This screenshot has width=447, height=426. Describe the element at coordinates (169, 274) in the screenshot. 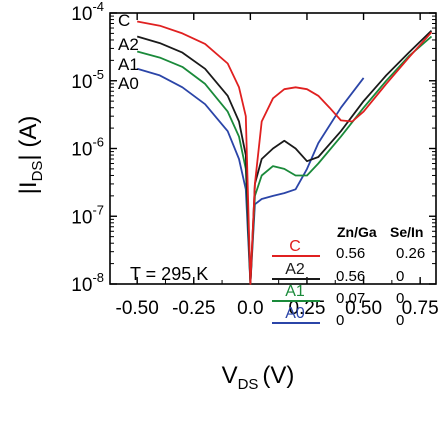

I see `annotation-temperature: T = 295 K` at that location.